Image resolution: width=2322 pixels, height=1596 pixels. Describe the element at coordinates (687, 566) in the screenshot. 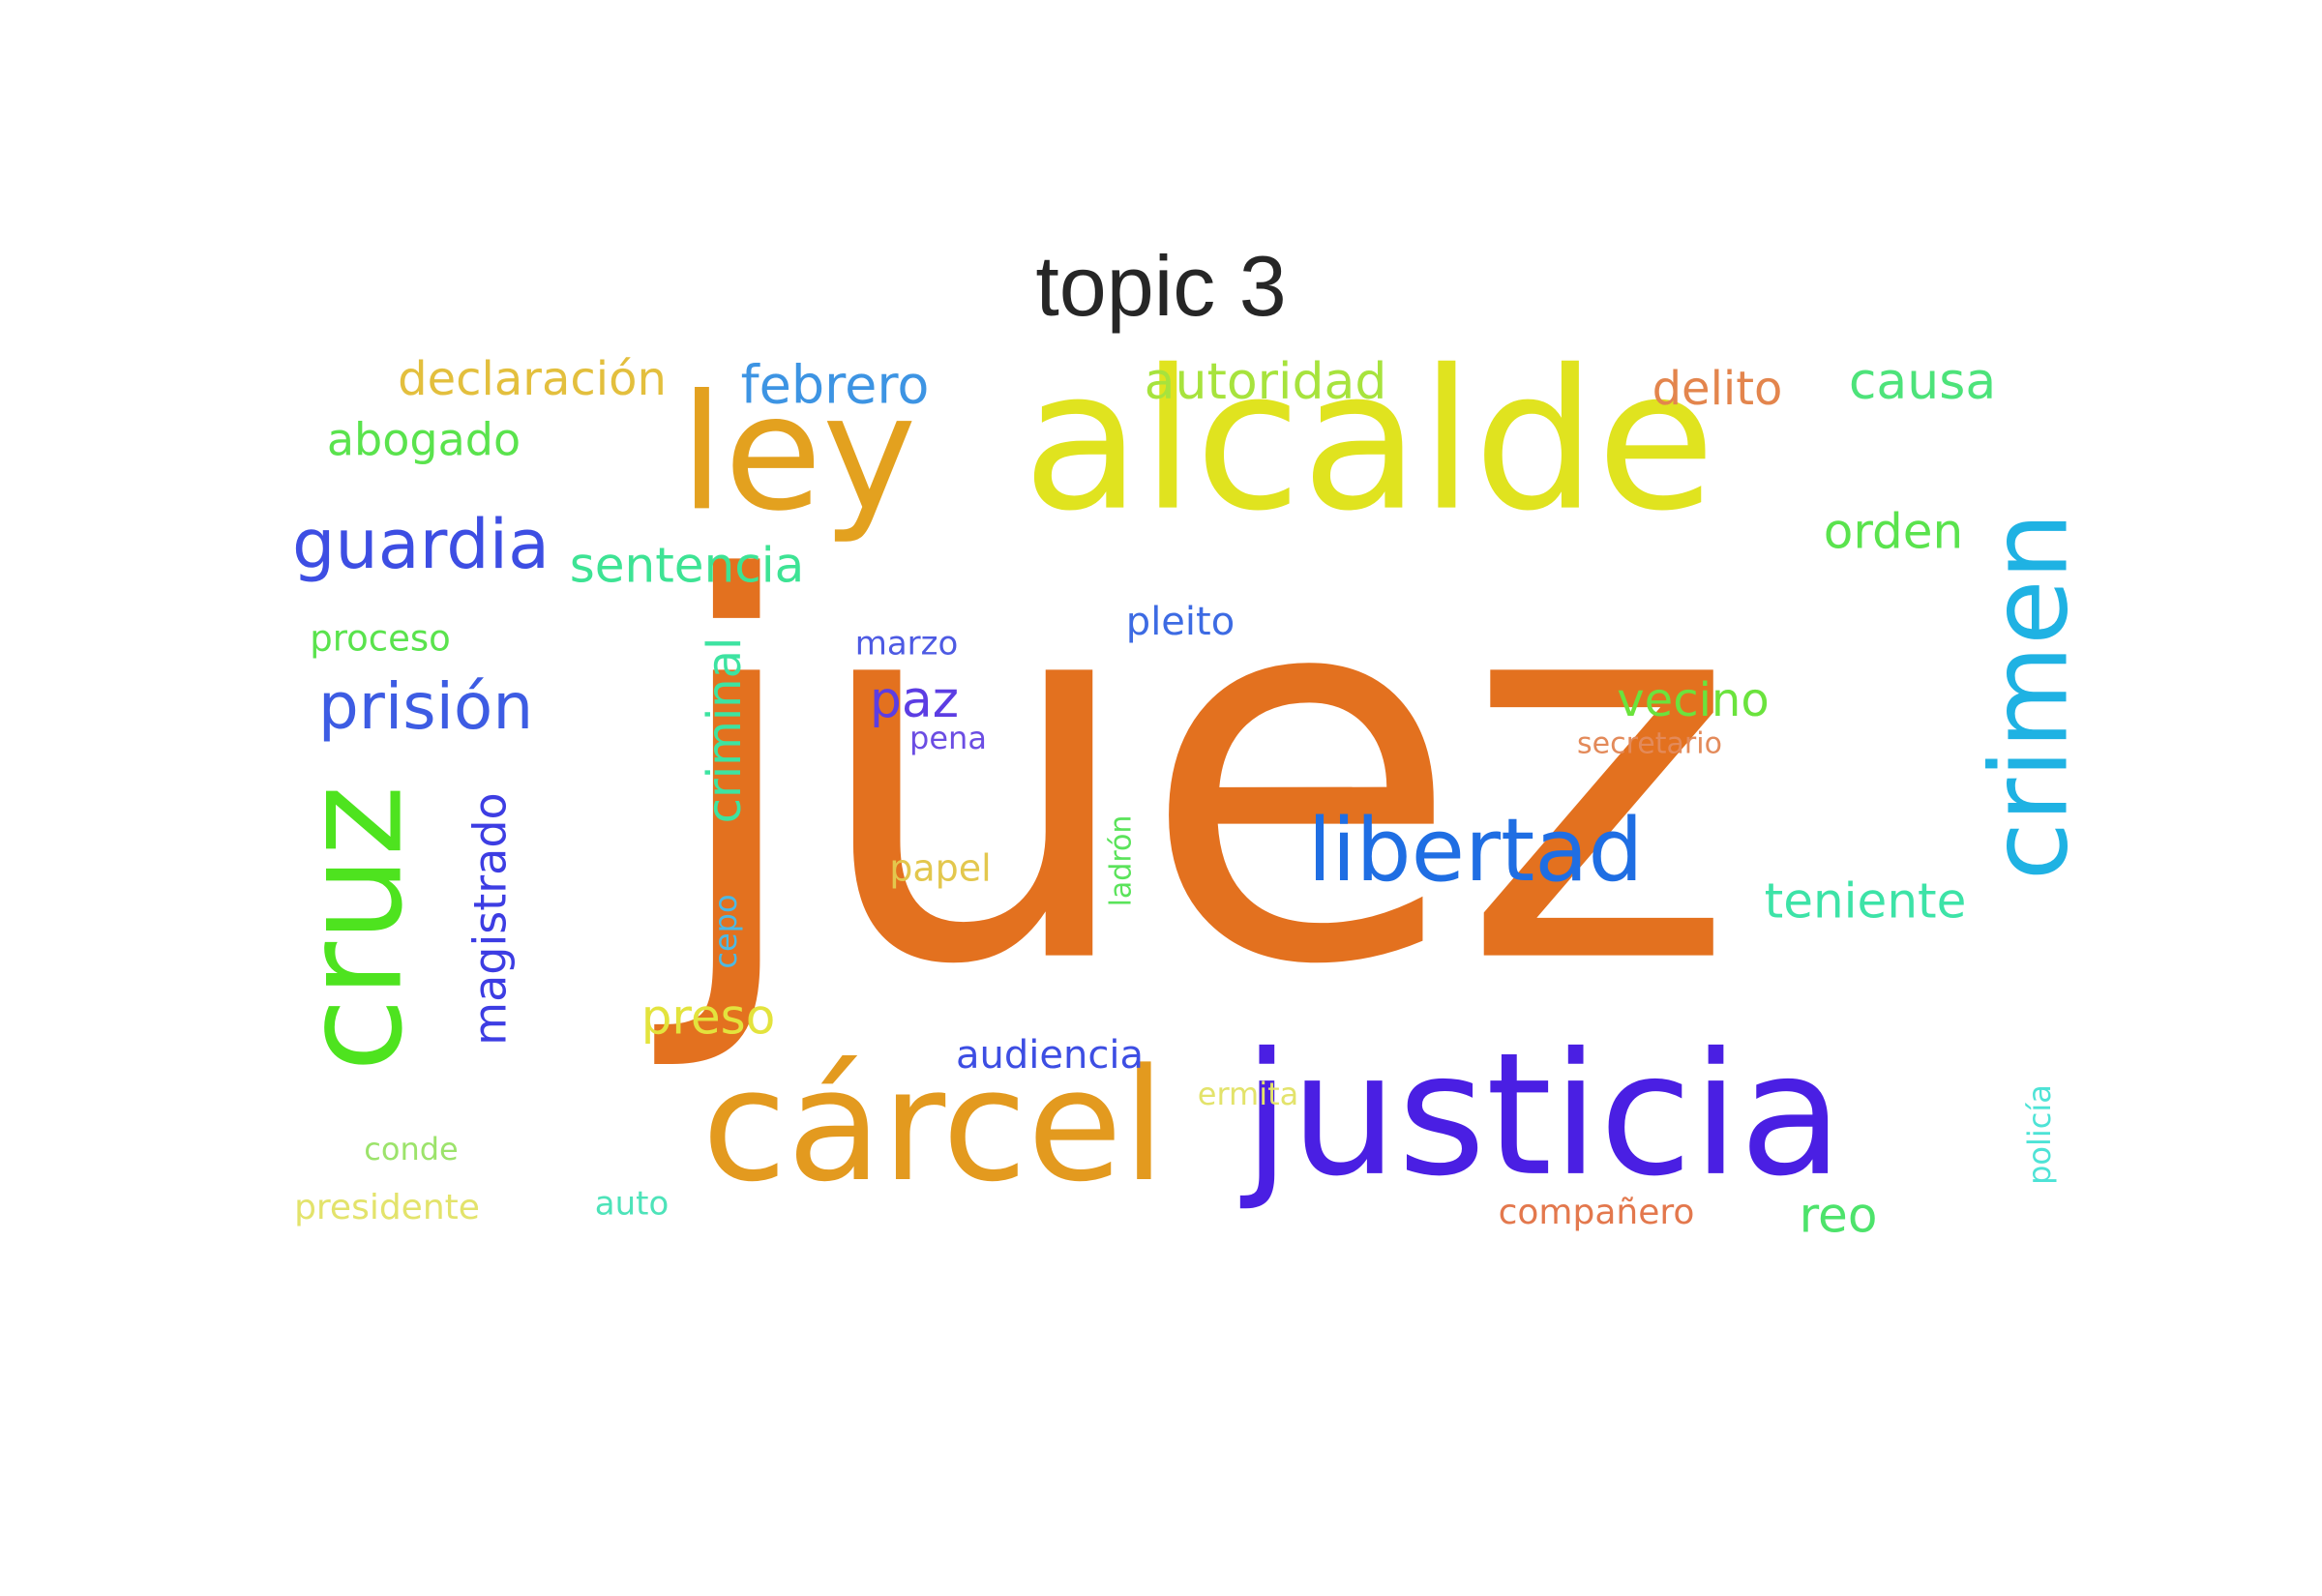

I see `word-sentencia: sentencia` at that location.